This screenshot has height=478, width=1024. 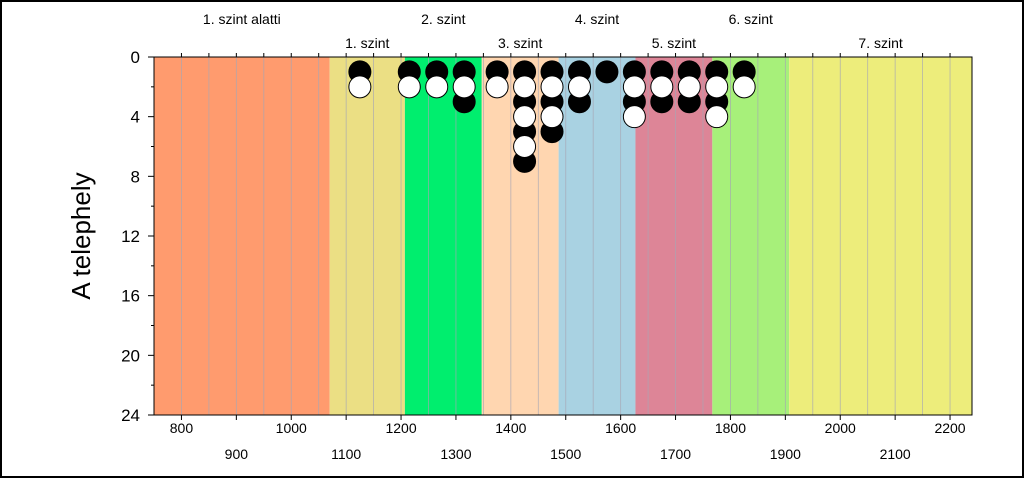 I want to click on y-tick-label: 12, so click(x=130, y=236).